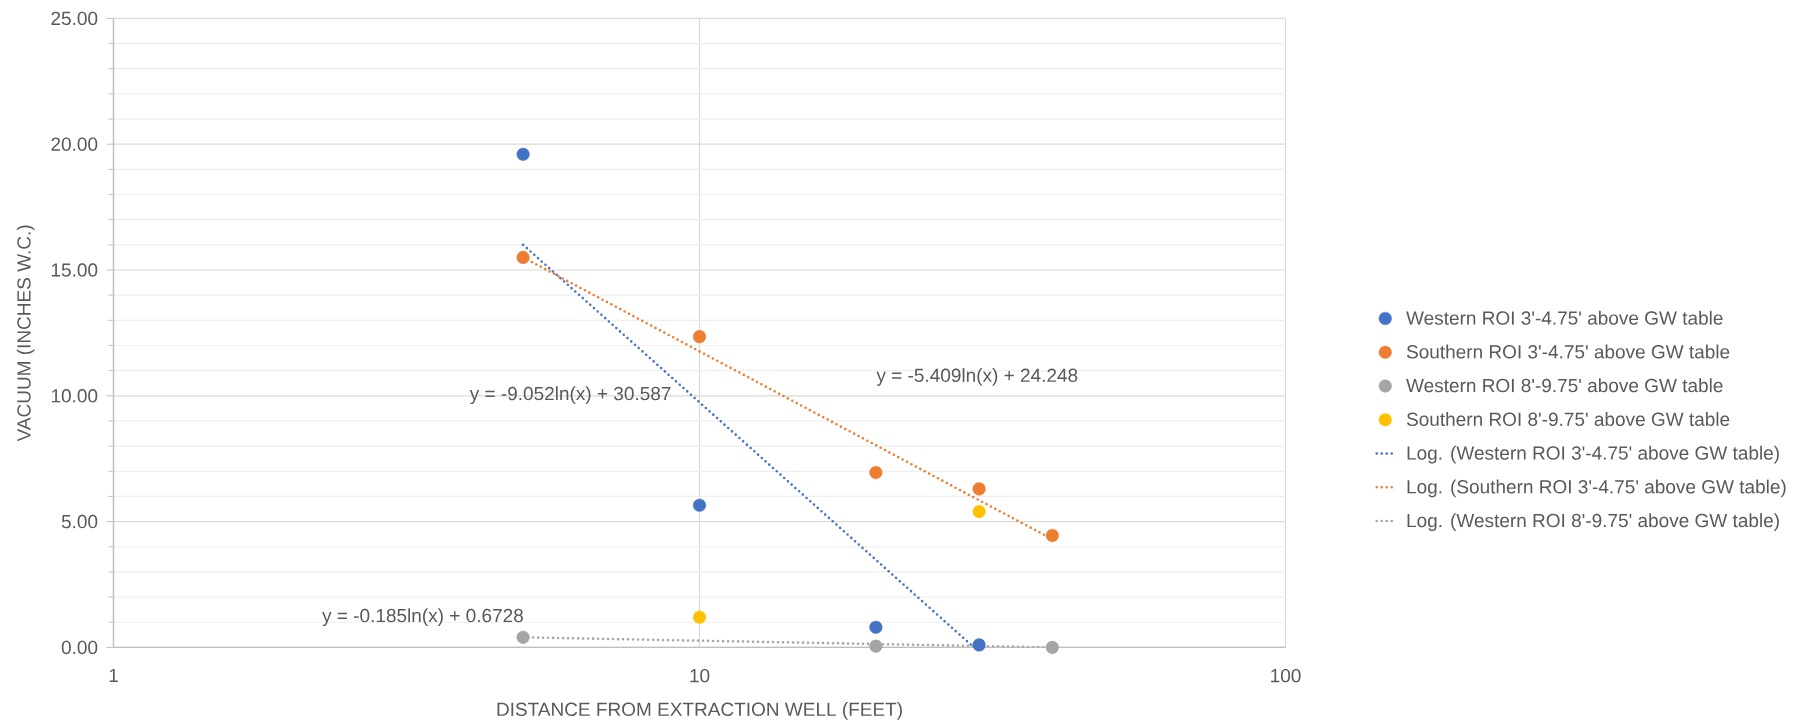 The image size is (1816, 725). Describe the element at coordinates (977, 377) in the screenshot. I see `annotation: y = -5.409ln(x) + 24.248` at that location.